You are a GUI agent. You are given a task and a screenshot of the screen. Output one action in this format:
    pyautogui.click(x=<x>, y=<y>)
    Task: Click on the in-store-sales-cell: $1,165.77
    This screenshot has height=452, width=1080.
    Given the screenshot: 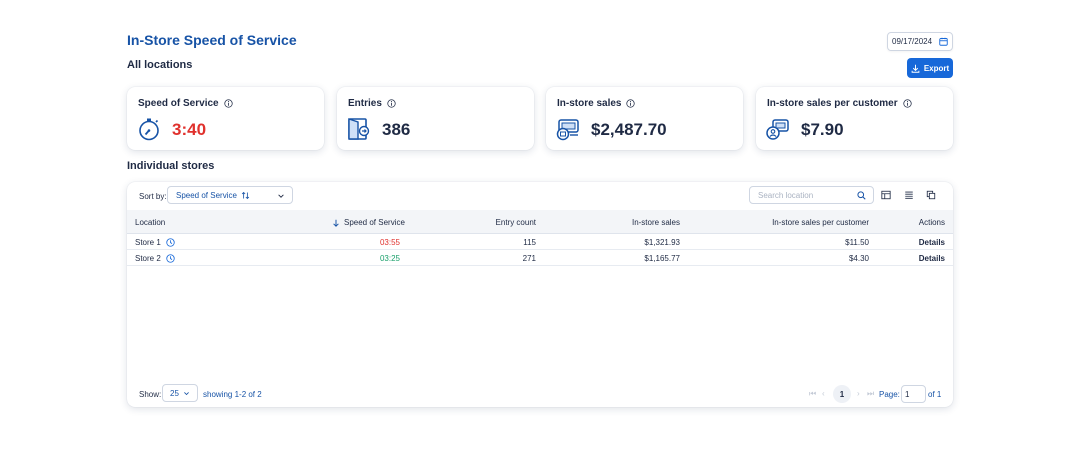 What is the action you would take?
    pyautogui.click(x=662, y=258)
    